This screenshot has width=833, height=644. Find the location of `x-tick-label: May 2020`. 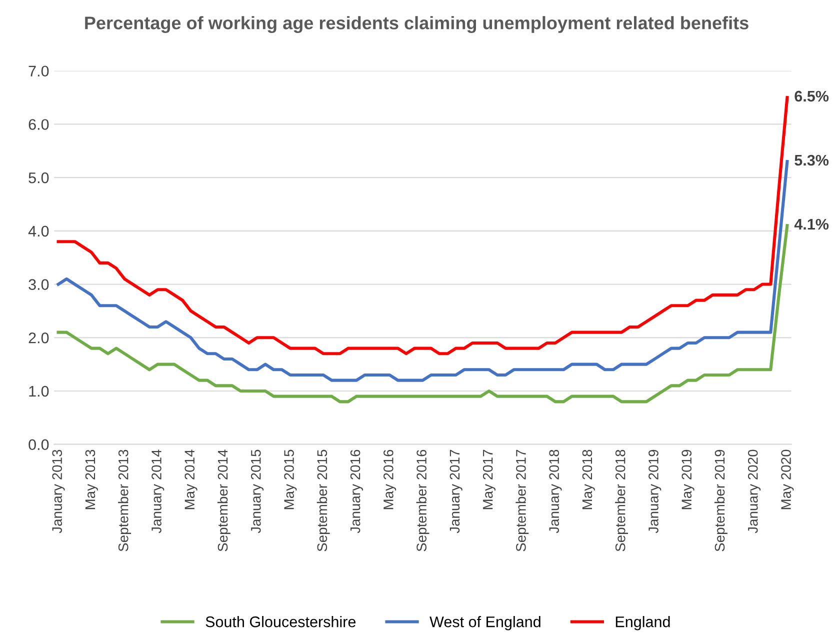

x-tick-label: May 2020 is located at coordinates (787, 480).